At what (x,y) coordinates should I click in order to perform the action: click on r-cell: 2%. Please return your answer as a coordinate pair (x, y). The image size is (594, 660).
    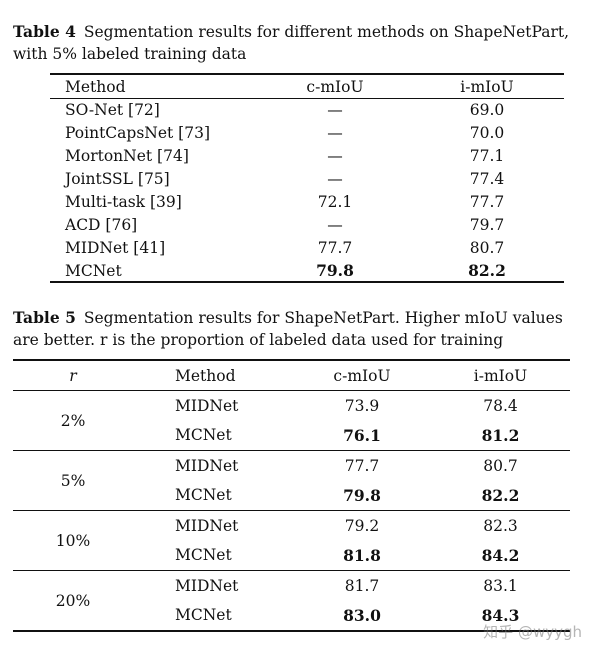
    Looking at the image, I should click on (73, 420).